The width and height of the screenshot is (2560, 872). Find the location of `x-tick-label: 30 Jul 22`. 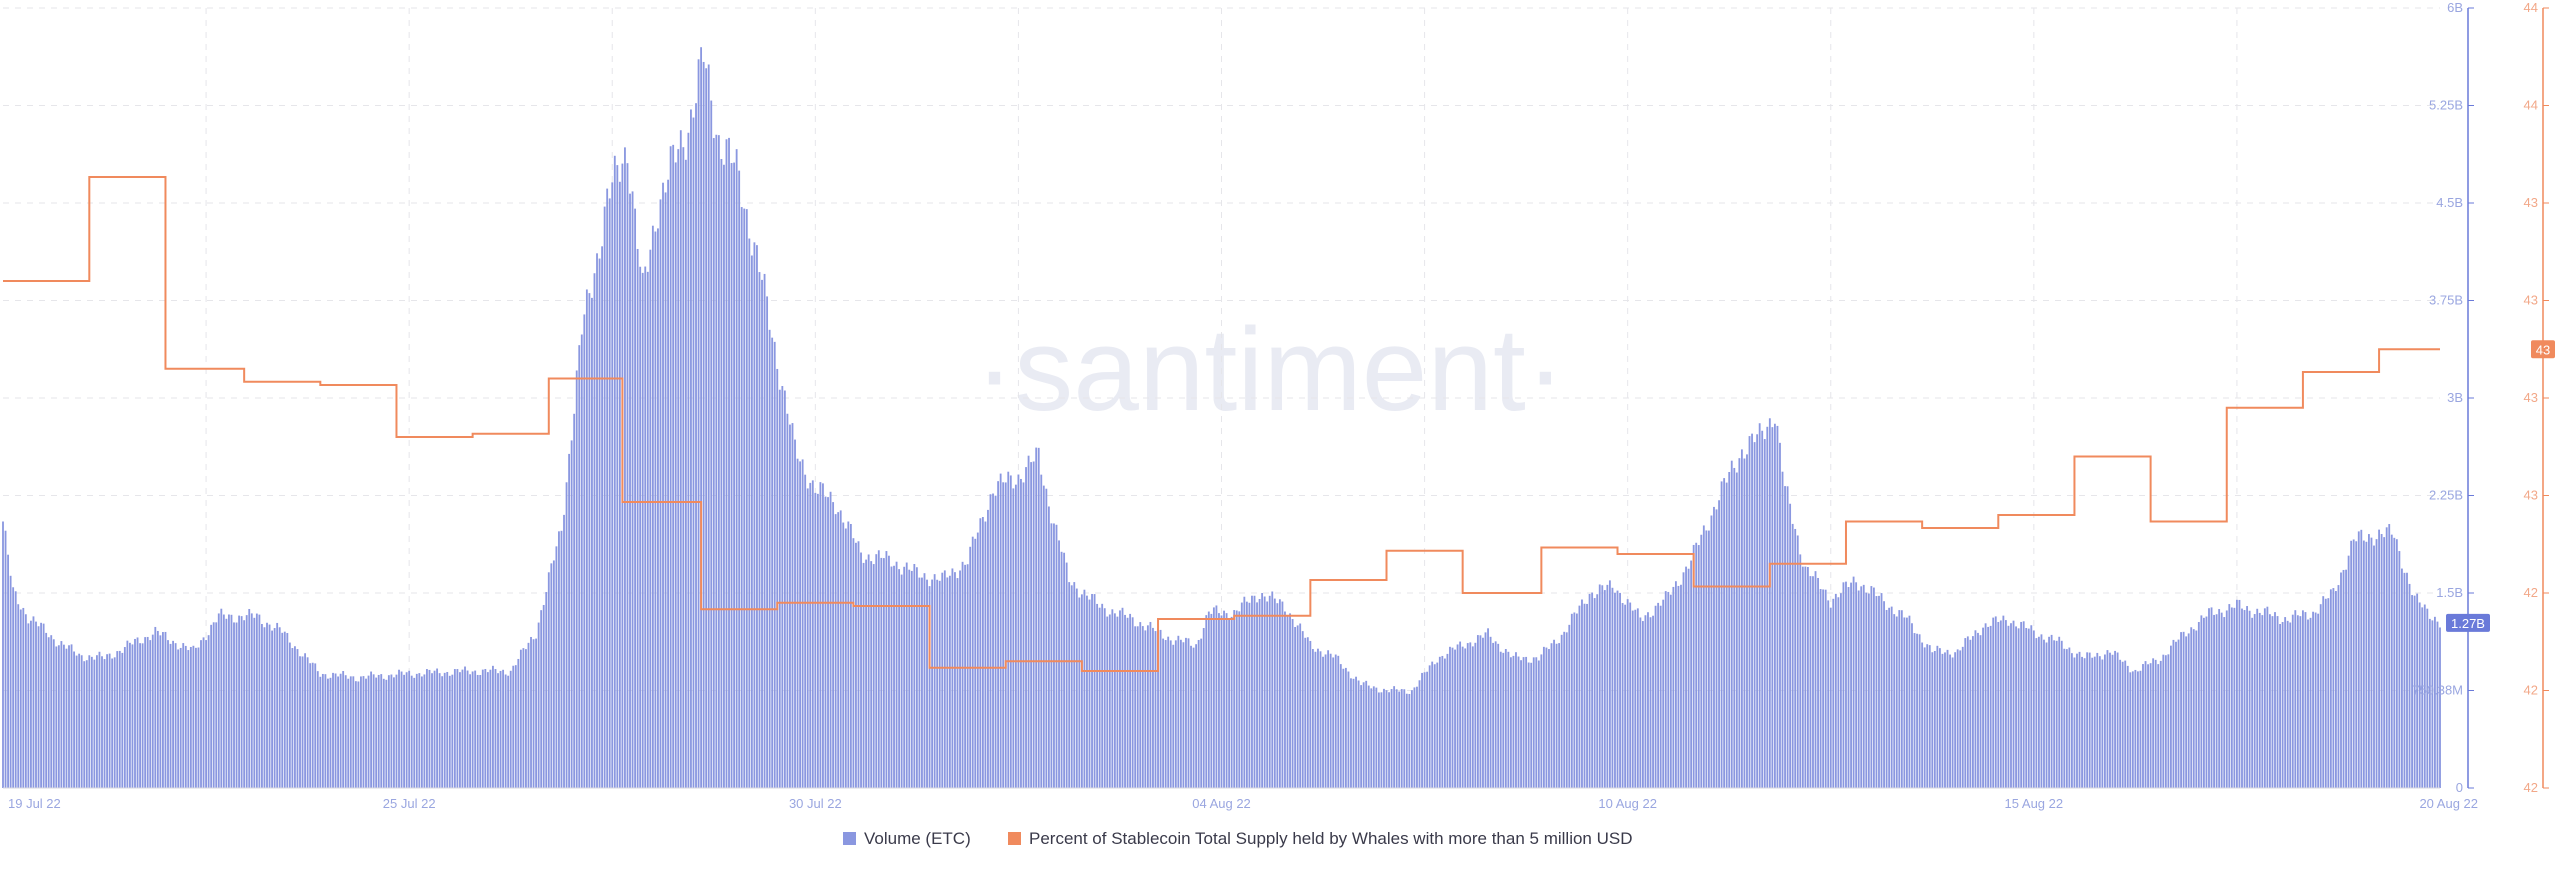

x-tick-label: 30 Jul 22 is located at coordinates (815, 803).